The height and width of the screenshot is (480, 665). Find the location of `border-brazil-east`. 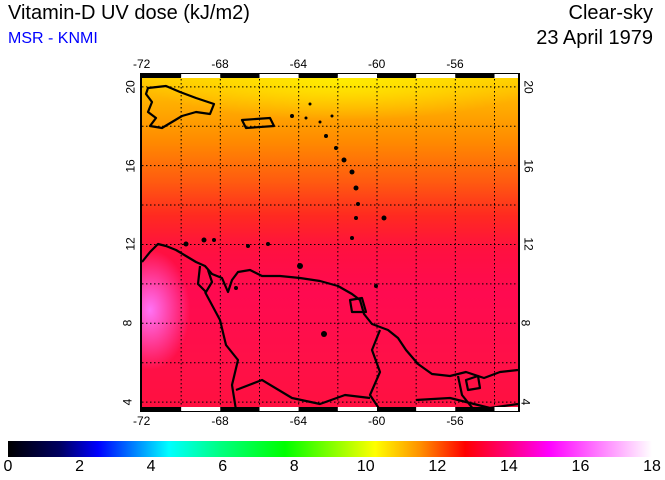

border-brazil-east is located at coordinates (467, 403).